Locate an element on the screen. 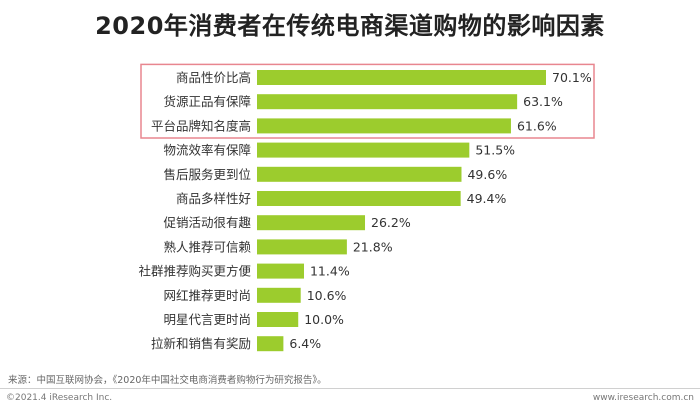 This screenshot has height=409, width=700. highlight-box is located at coordinates (367, 101).